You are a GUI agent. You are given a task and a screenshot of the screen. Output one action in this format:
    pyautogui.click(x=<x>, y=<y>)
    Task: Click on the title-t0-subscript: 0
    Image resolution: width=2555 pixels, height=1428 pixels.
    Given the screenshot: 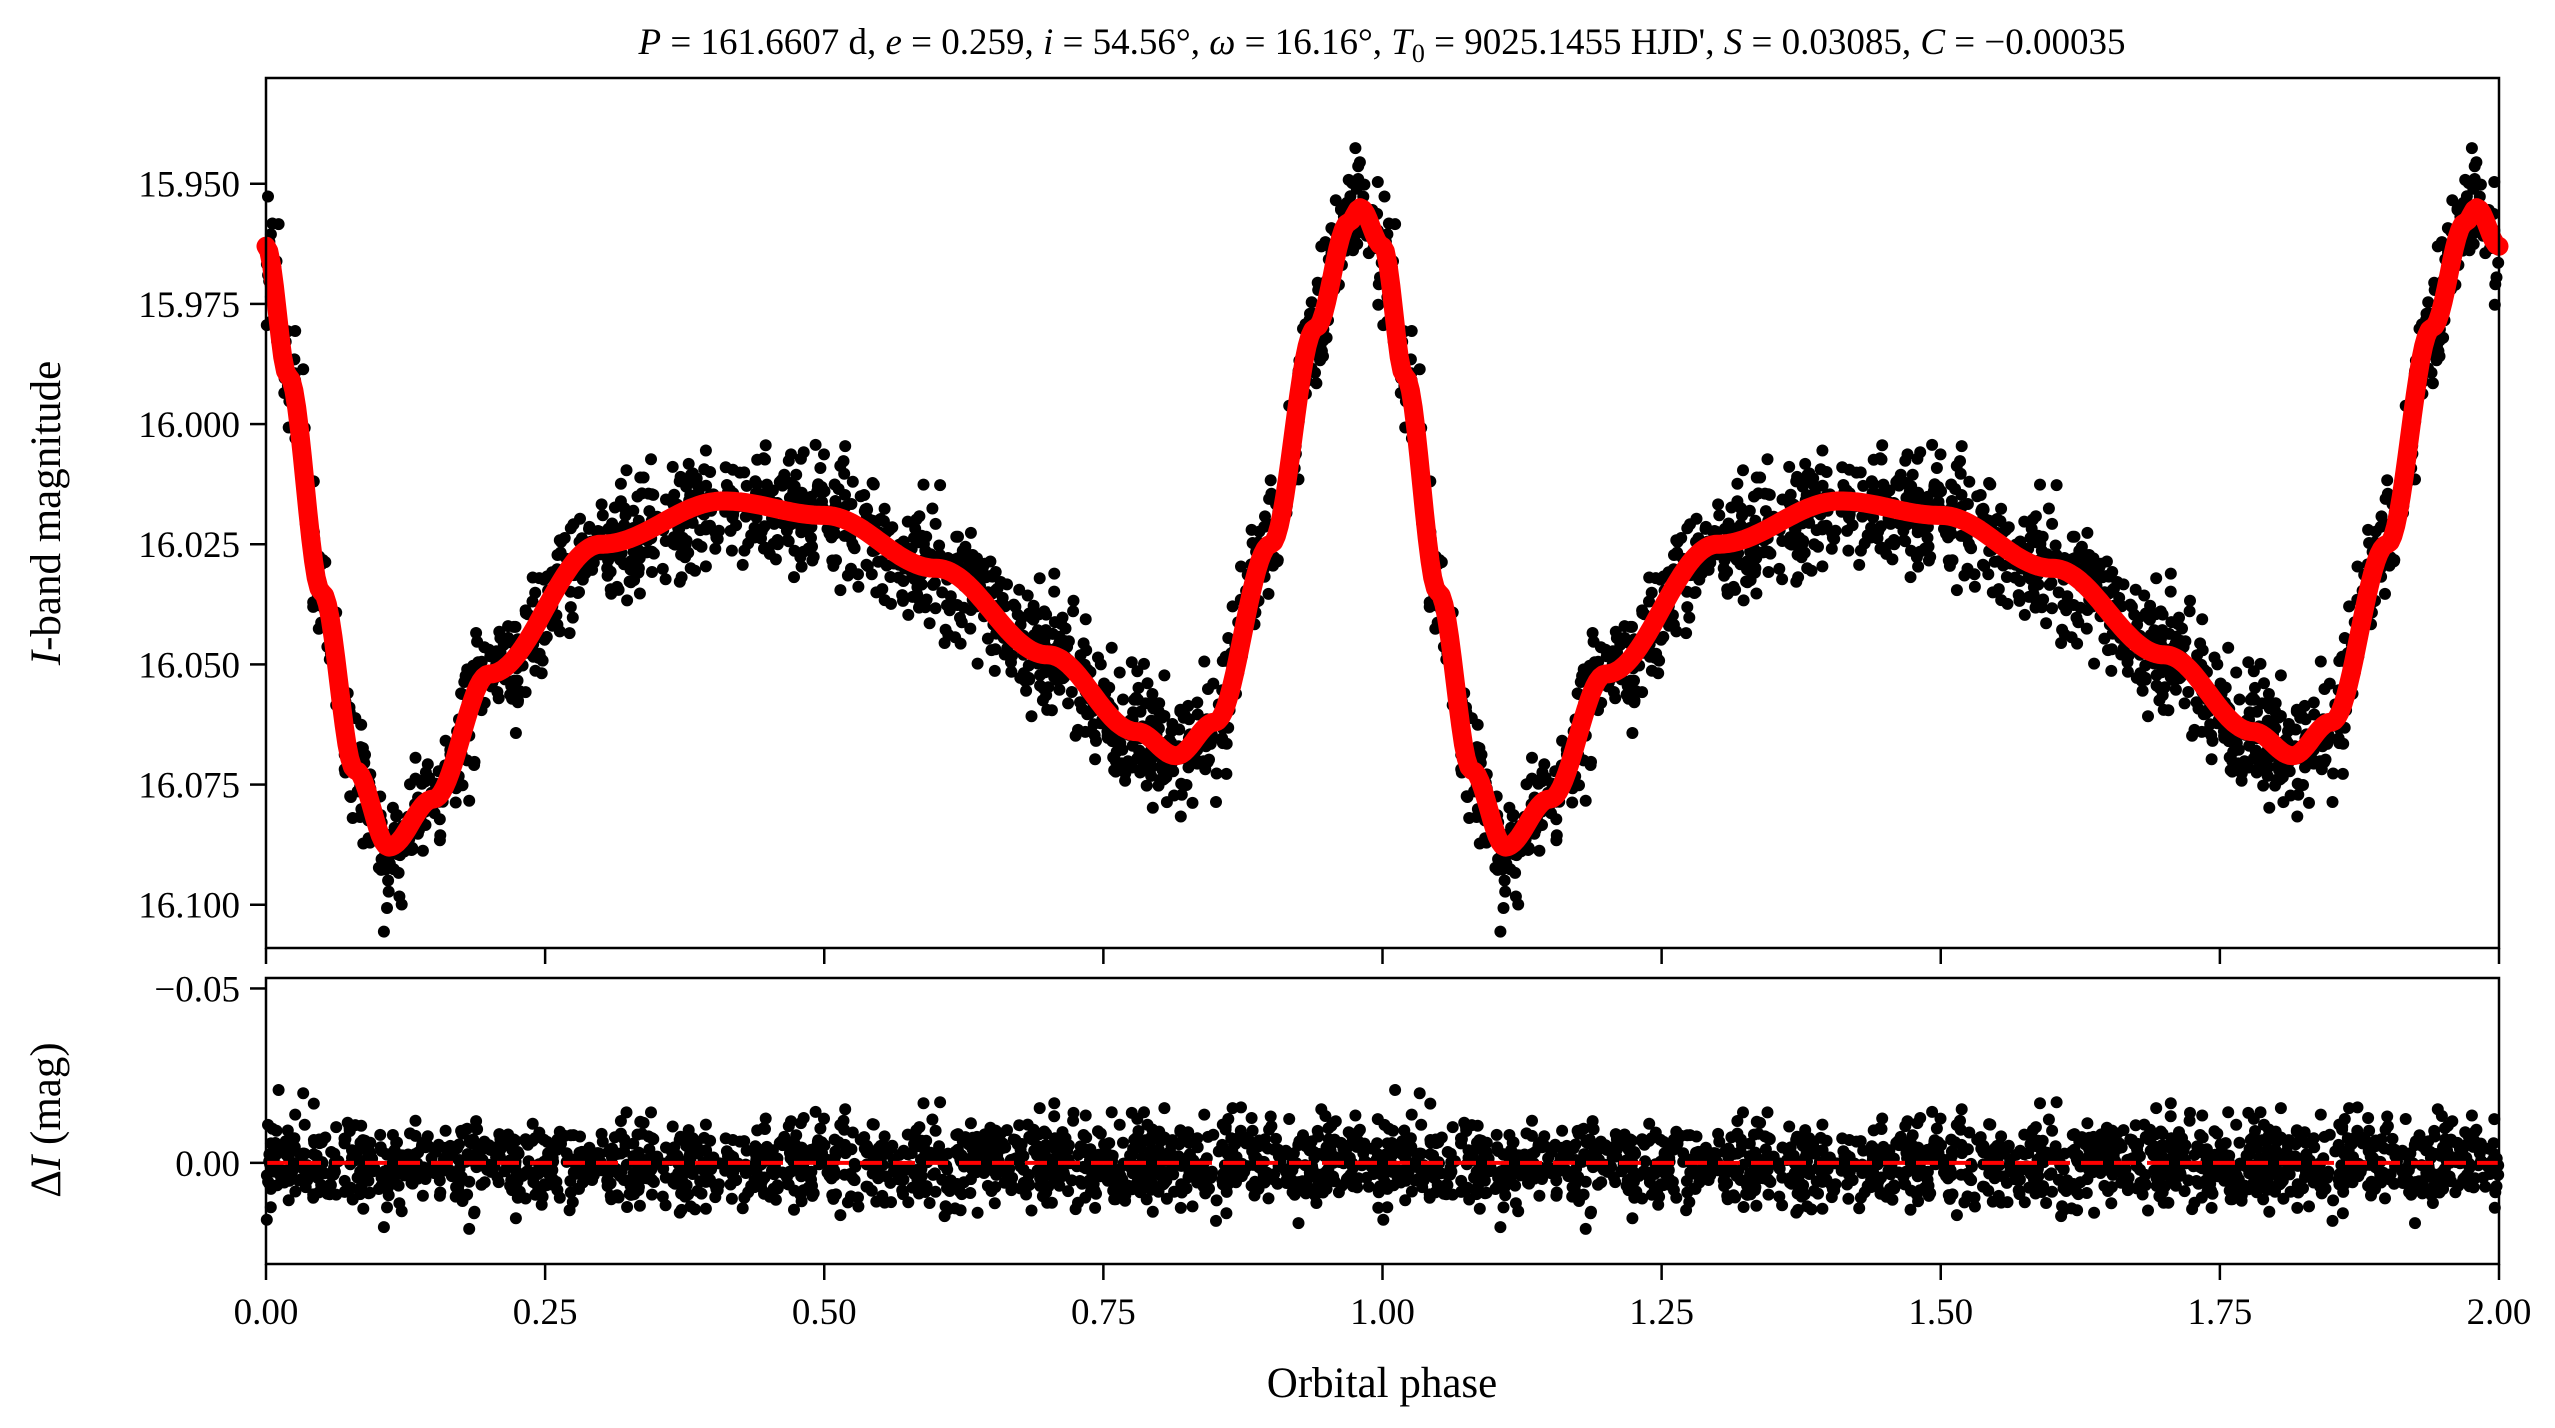 What is the action you would take?
    pyautogui.click(x=1418, y=53)
    